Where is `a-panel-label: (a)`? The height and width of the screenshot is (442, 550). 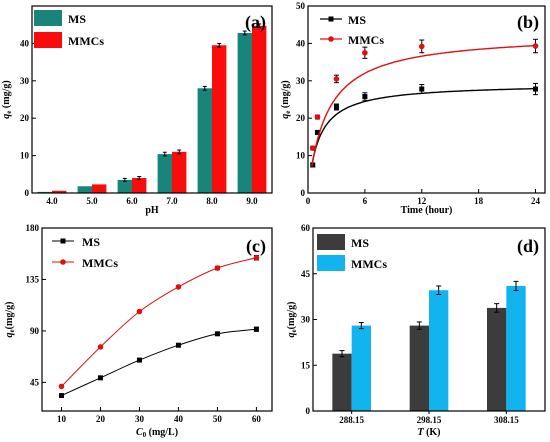
a-panel-label: (a) is located at coordinates (255, 22).